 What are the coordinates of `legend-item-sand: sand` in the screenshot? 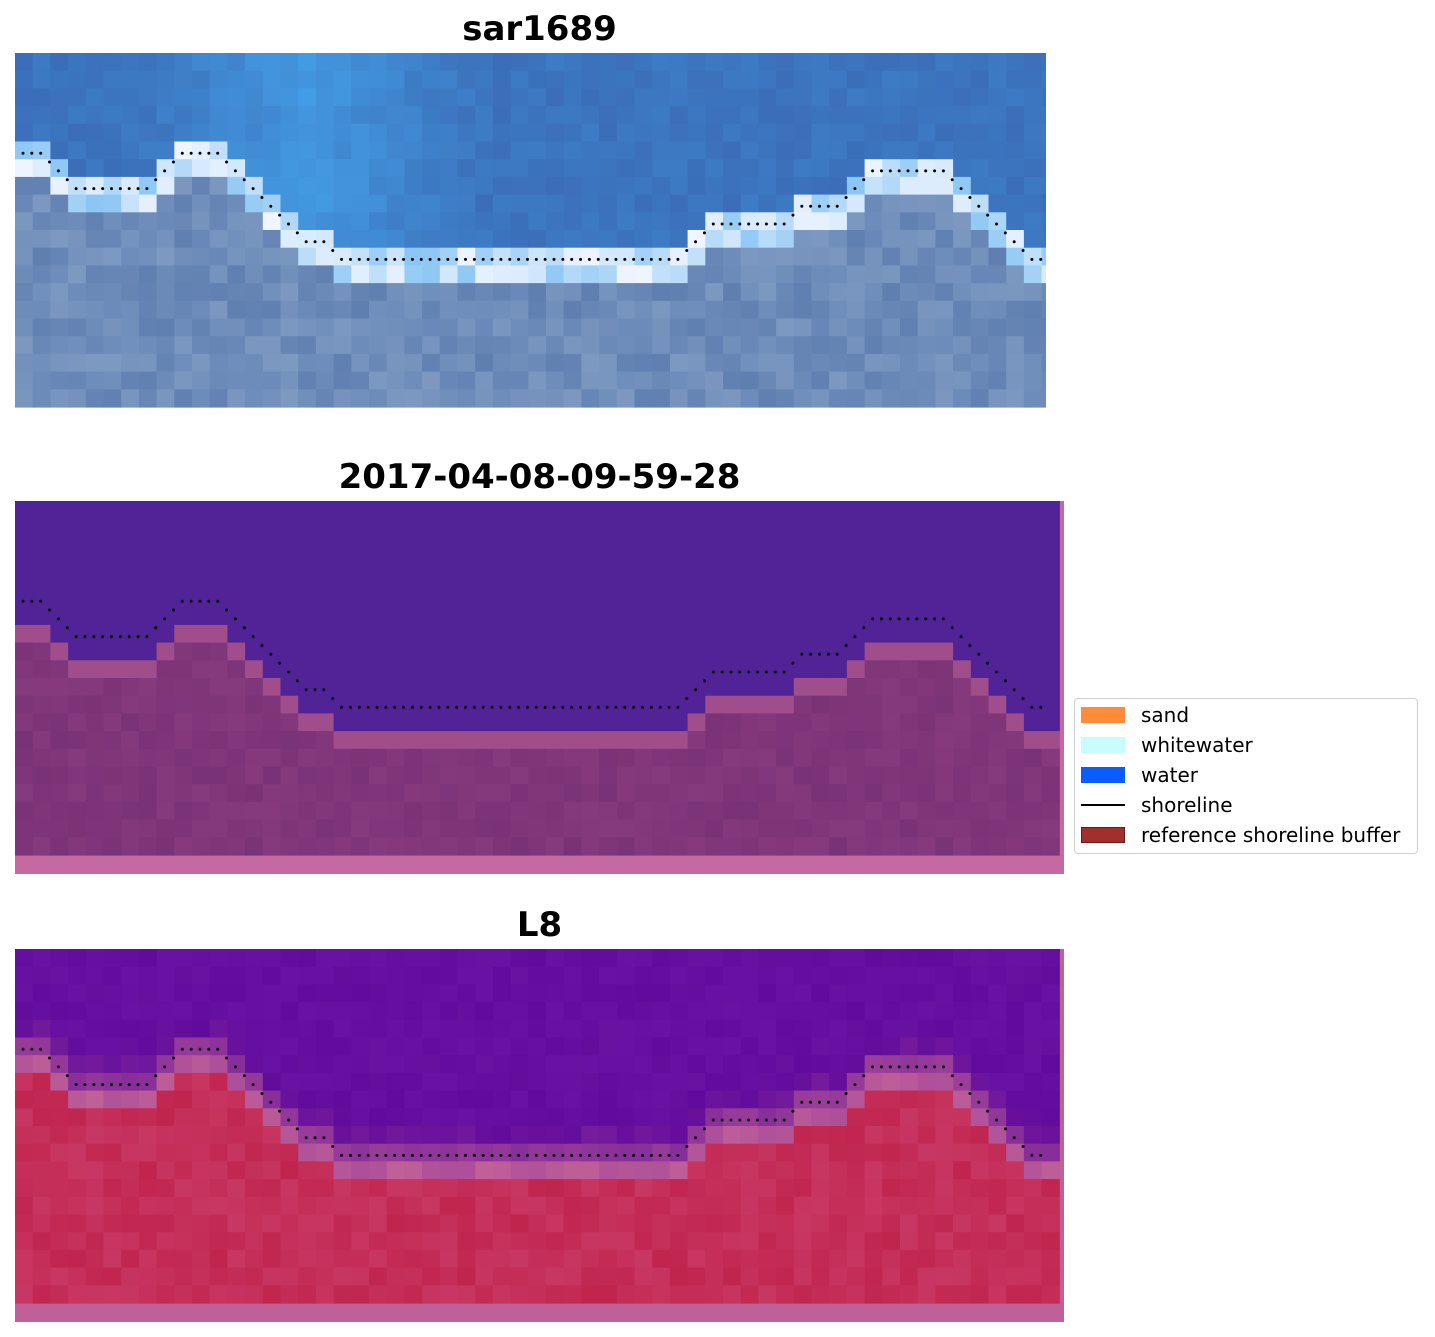 It's located at (1246, 715).